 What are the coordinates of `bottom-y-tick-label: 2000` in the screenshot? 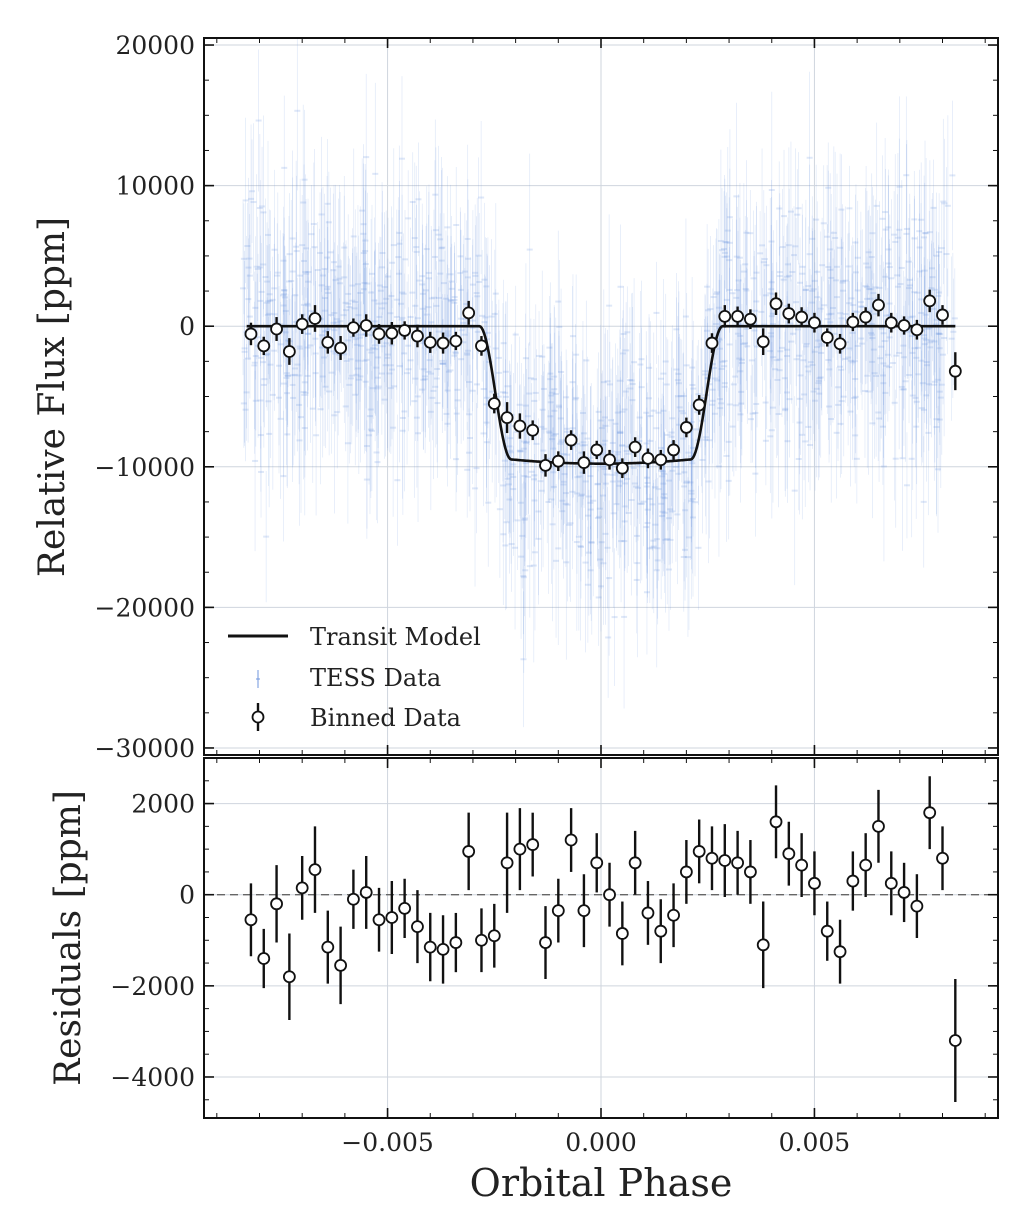 It's located at (163, 804).